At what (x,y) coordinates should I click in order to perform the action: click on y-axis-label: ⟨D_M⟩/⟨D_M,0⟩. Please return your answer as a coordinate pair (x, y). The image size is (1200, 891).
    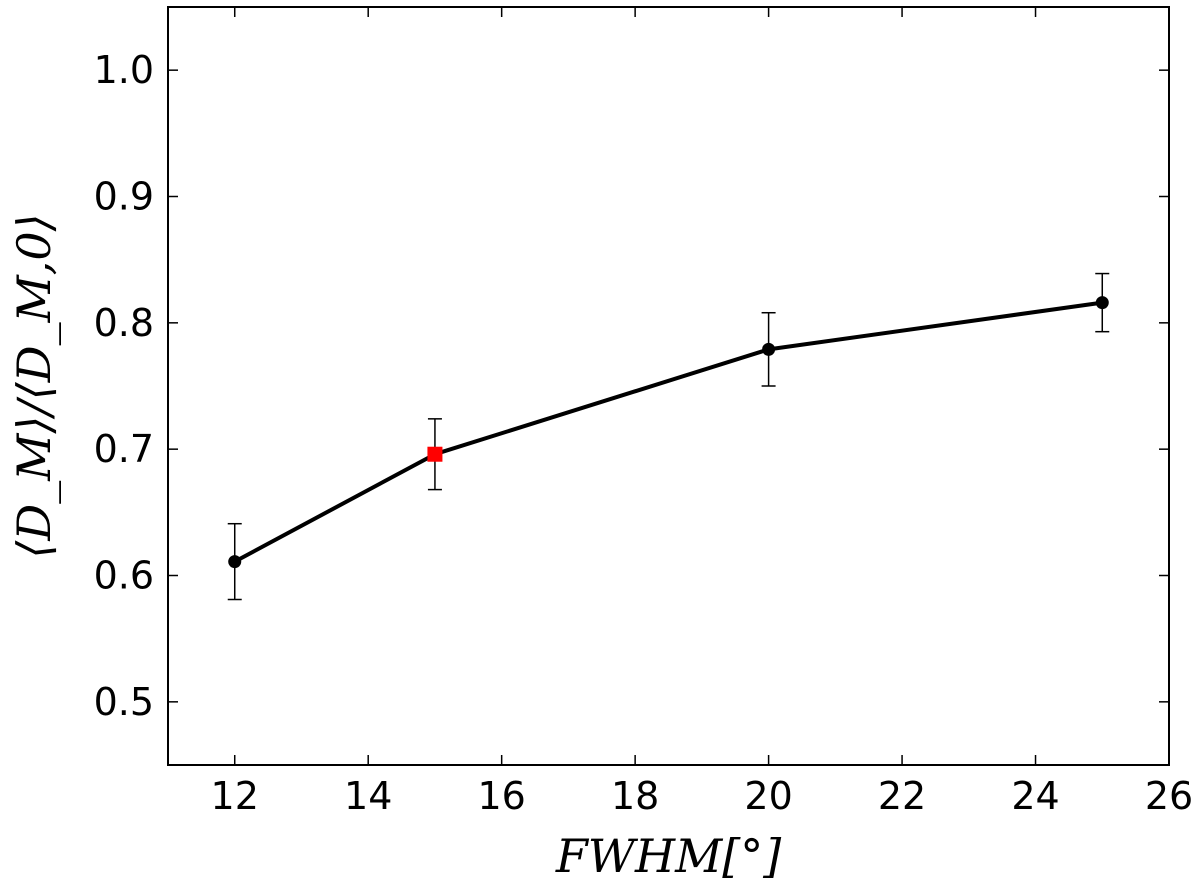
    Looking at the image, I should click on (34, 385).